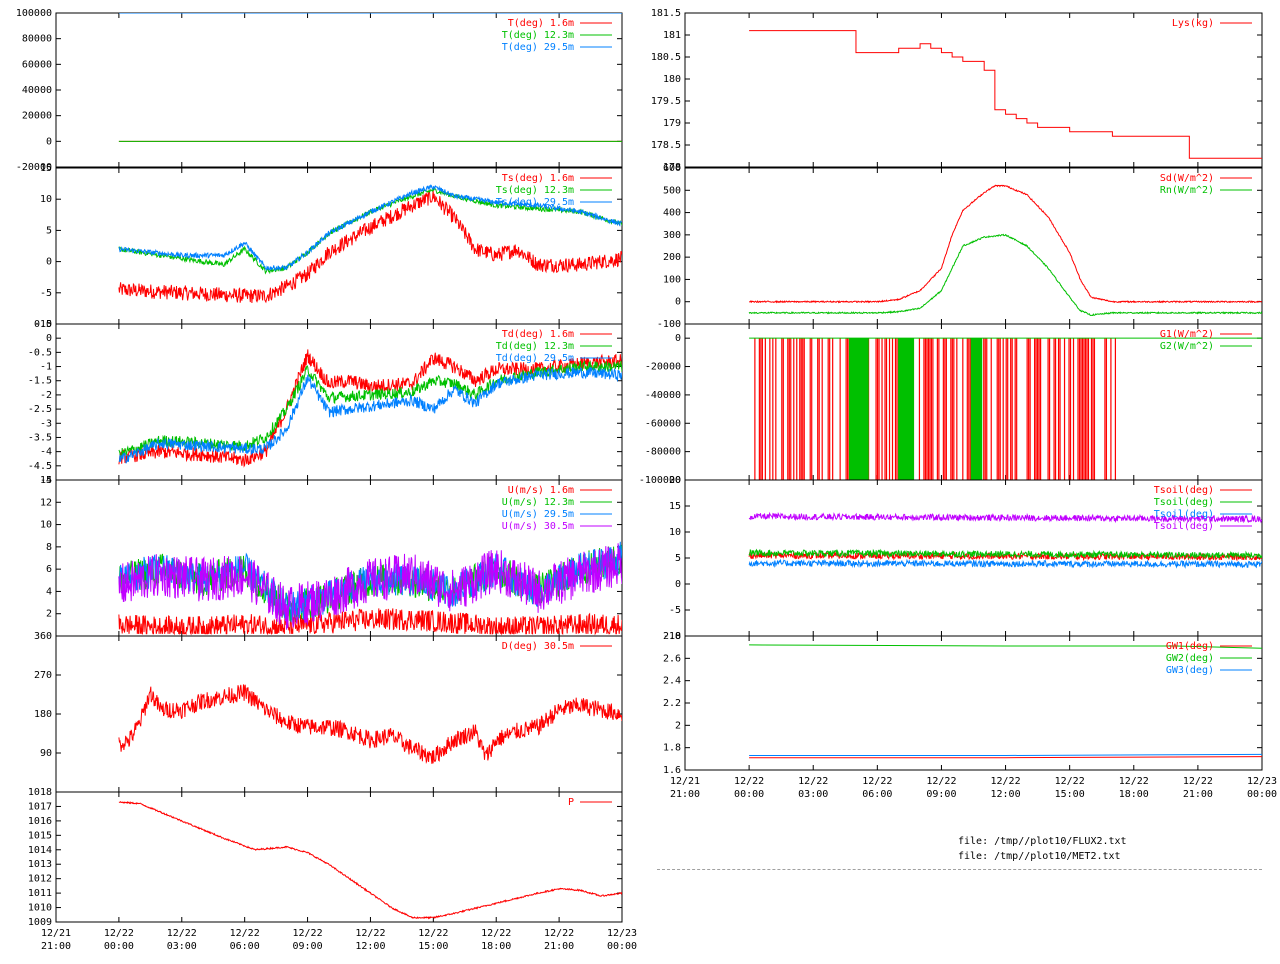 The height and width of the screenshot is (964, 1280). Describe the element at coordinates (672, 167) in the screenshot. I see `y-tick-label: 178` at that location.